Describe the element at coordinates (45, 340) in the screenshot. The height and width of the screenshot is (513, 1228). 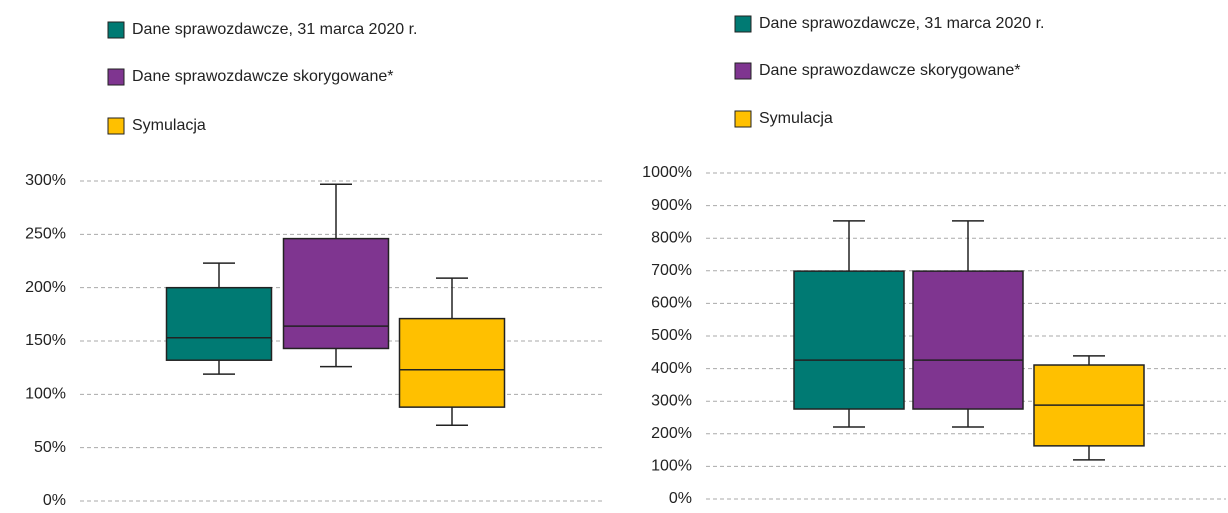
I see `y-tick-label: 150%` at that location.